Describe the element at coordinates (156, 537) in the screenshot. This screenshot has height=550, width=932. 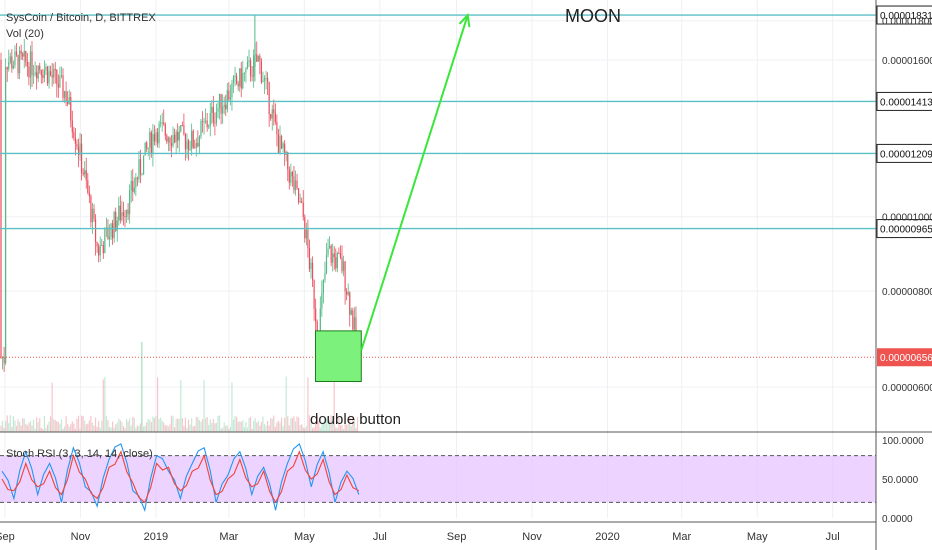
I see `x-tick-label: 2019` at that location.